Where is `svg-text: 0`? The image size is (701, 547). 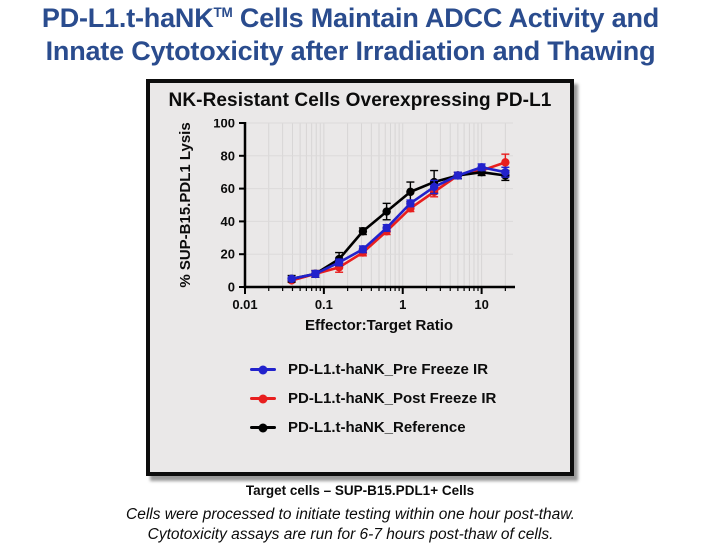 svg-text: 0 is located at coordinates (231, 287).